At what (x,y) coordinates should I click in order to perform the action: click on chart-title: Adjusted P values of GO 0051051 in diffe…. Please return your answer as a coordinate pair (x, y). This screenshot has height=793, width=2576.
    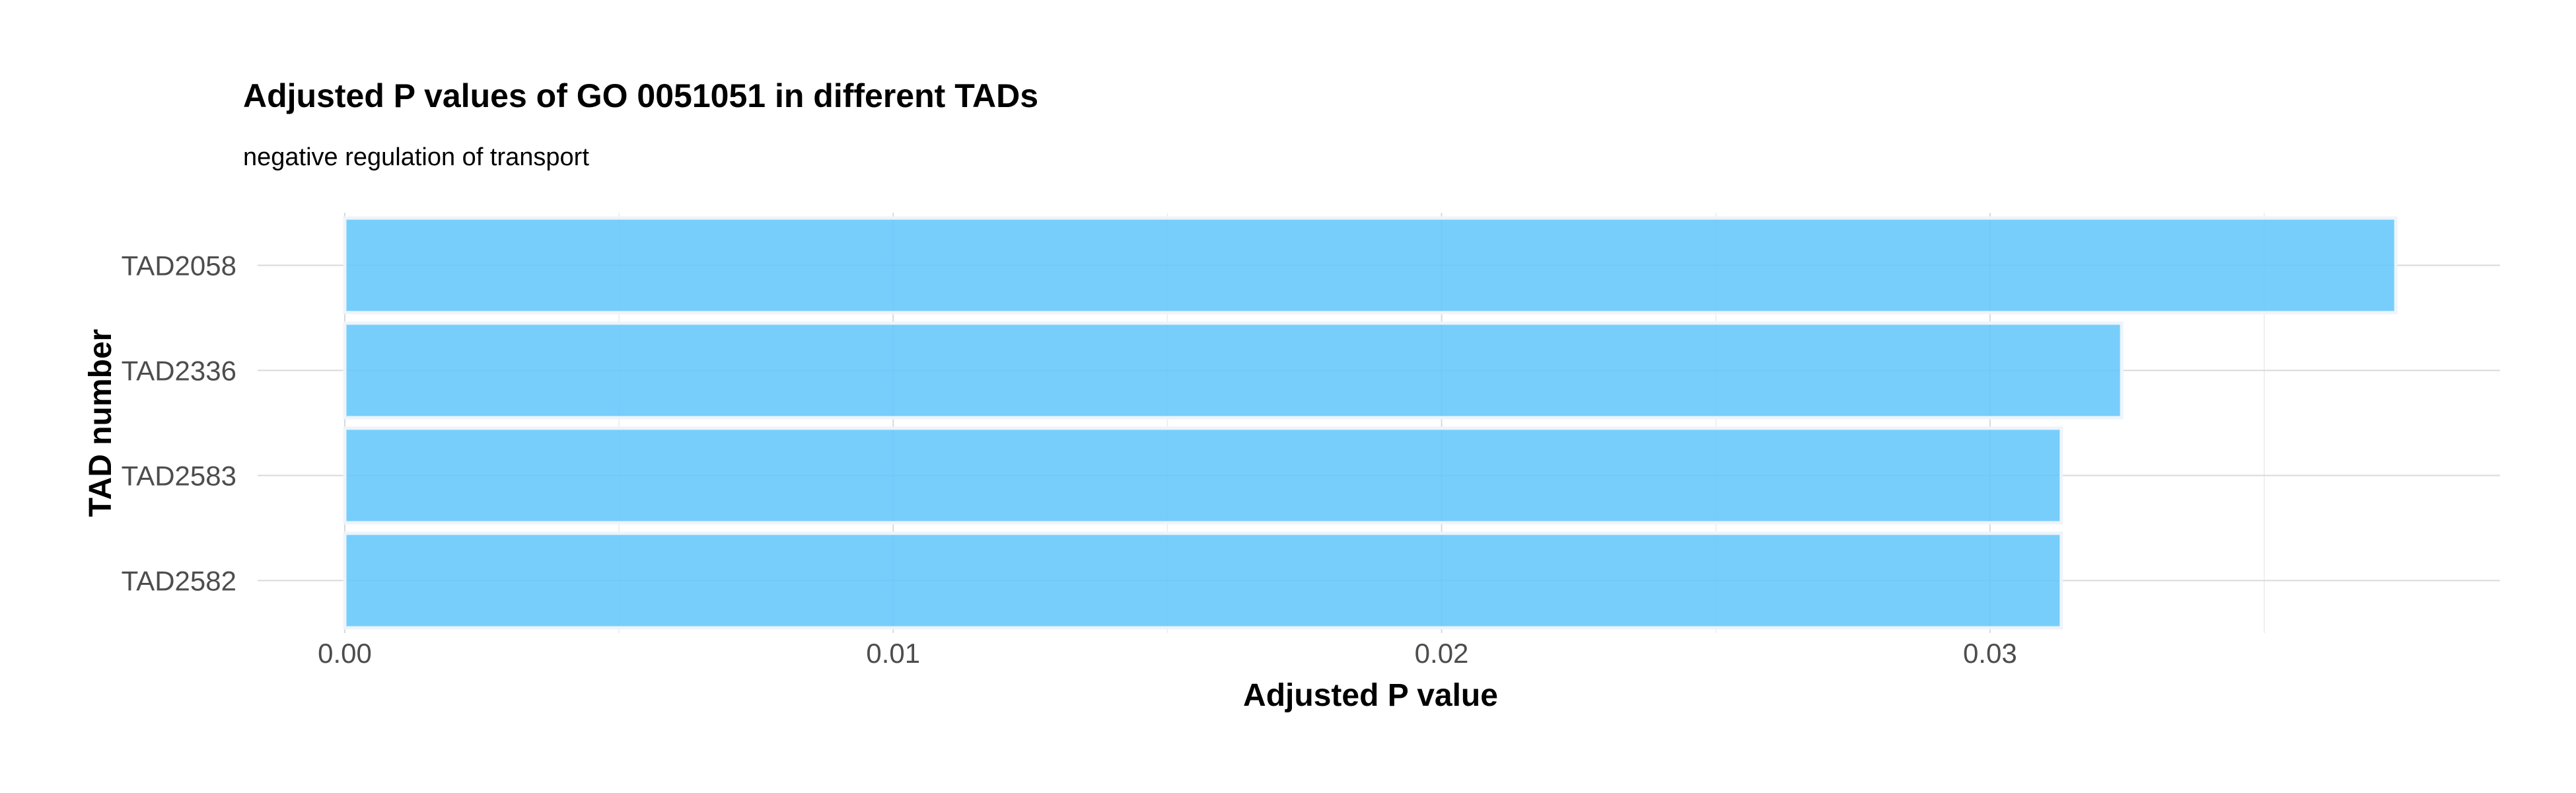
    Looking at the image, I should click on (640, 96).